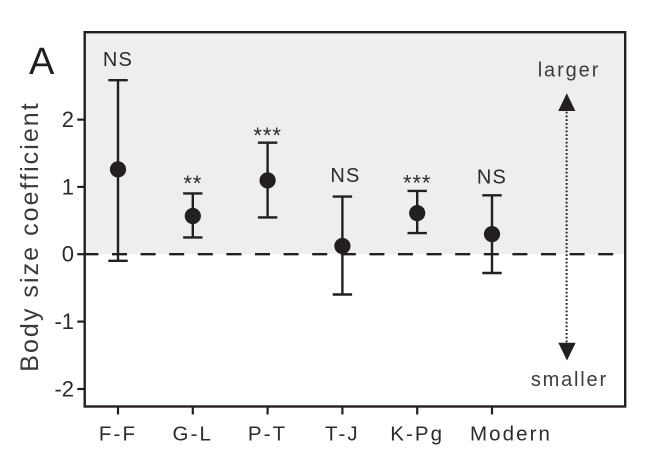 The height and width of the screenshot is (454, 650). What do you see at coordinates (569, 71) in the screenshot?
I see `svg-text: larger` at bounding box center [569, 71].